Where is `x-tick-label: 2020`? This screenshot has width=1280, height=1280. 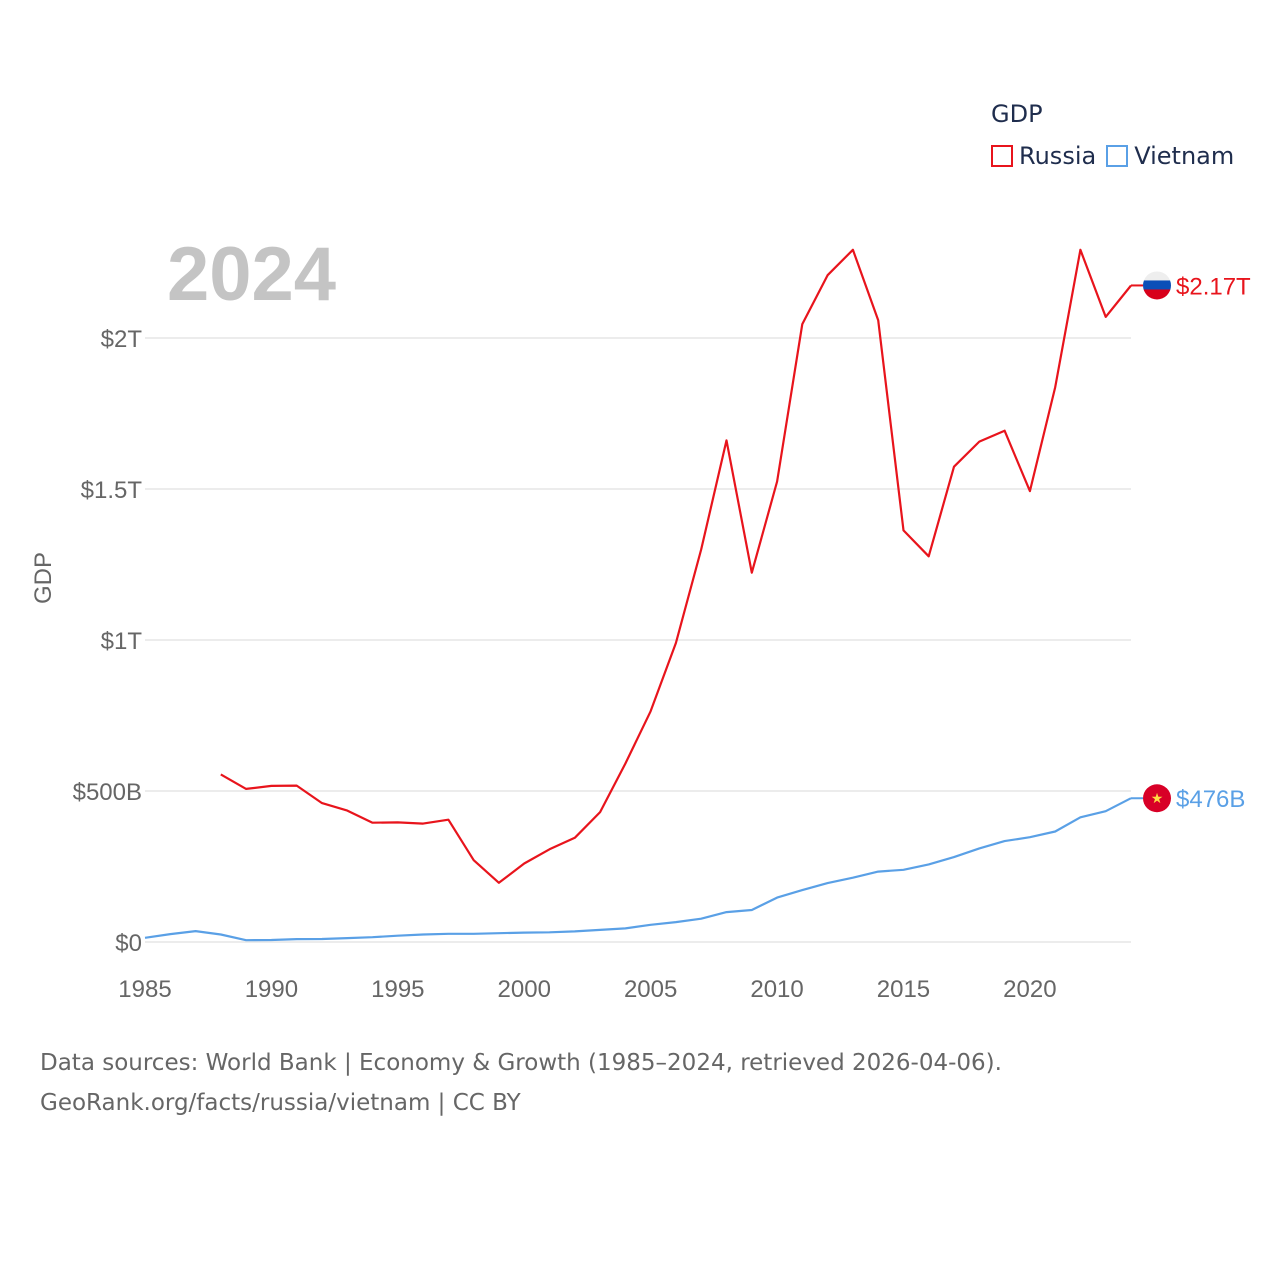
x-tick-label: 2020 is located at coordinates (1029, 989).